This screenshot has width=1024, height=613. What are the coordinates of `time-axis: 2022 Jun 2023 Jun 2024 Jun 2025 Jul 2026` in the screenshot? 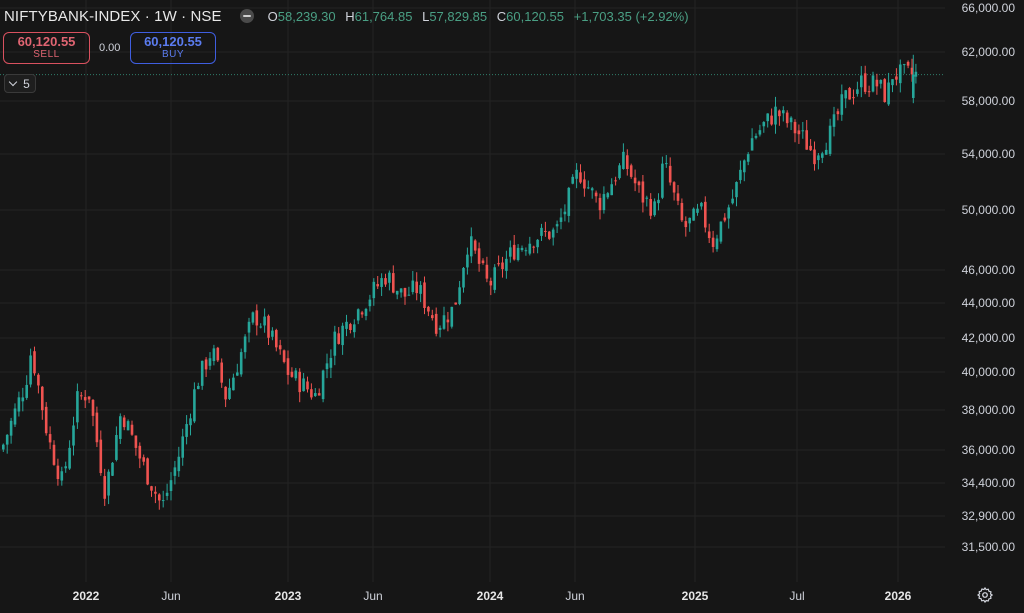 It's located at (492, 596).